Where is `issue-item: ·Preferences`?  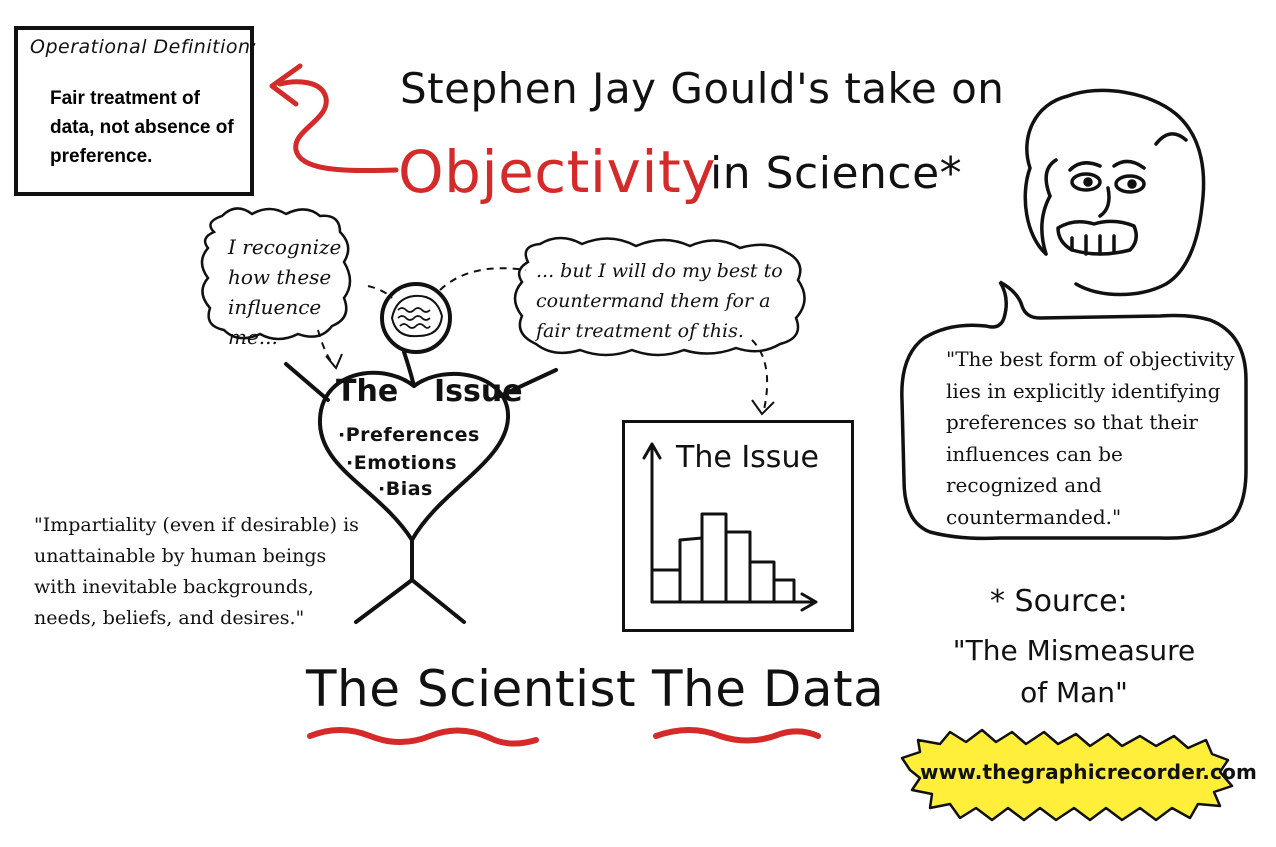
issue-item: ·Preferences is located at coordinates (409, 435).